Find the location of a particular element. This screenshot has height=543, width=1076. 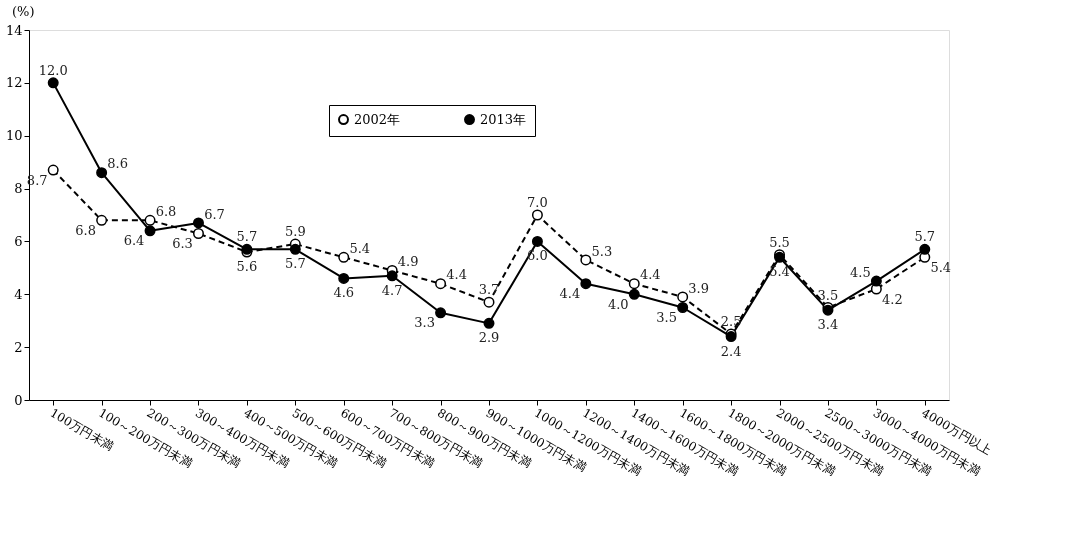

y-tick-label: 10 is located at coordinates (14, 136).